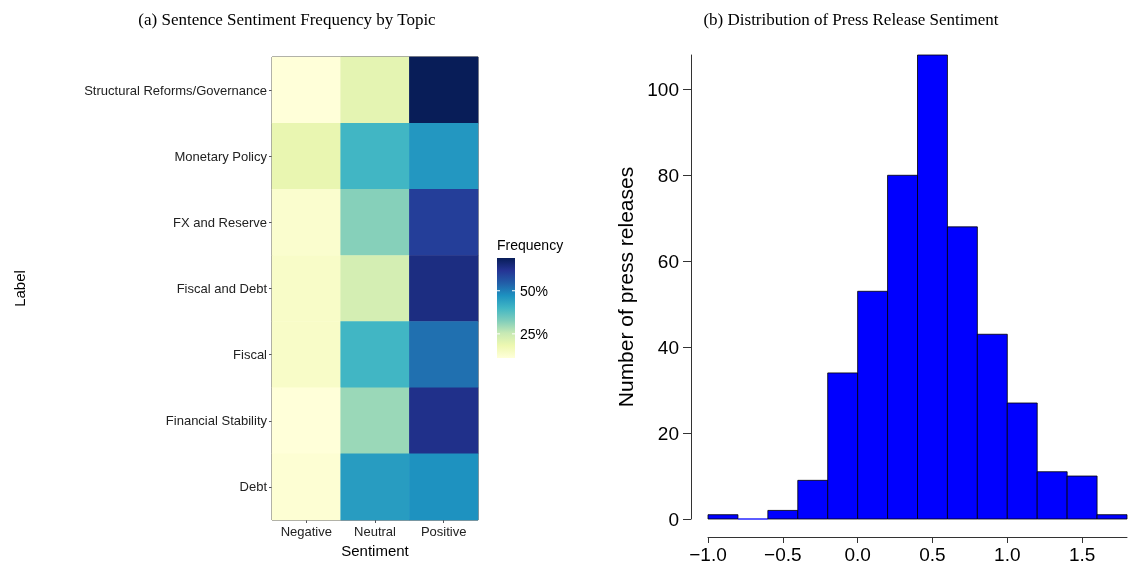 This screenshot has height=578, width=1128. What do you see at coordinates (216, 421) in the screenshot?
I see `y-tick-label: Financial Stability` at bounding box center [216, 421].